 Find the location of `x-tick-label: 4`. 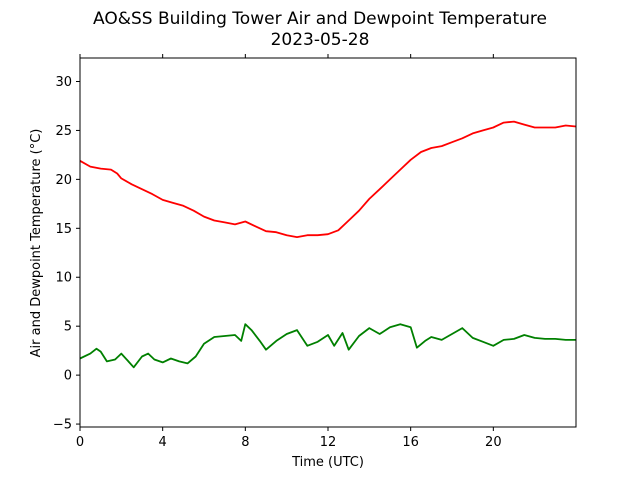

x-tick-label: 4 is located at coordinates (163, 442).